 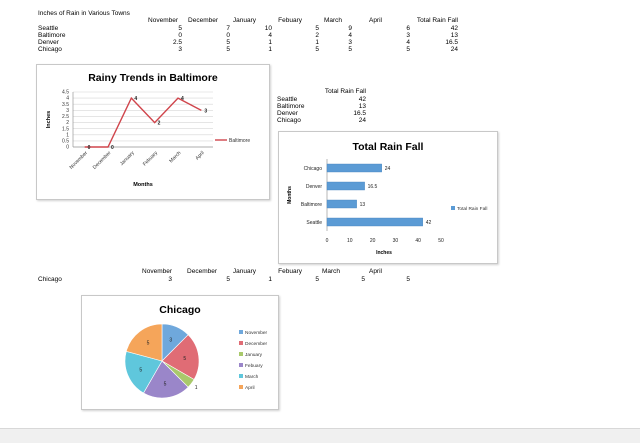 What do you see at coordinates (196, 388) in the screenshot?
I see `slice-label: 1` at bounding box center [196, 388].